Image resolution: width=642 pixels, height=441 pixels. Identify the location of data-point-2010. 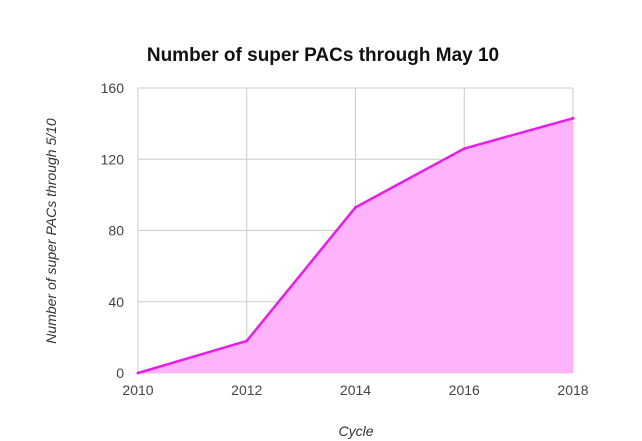
(138, 373).